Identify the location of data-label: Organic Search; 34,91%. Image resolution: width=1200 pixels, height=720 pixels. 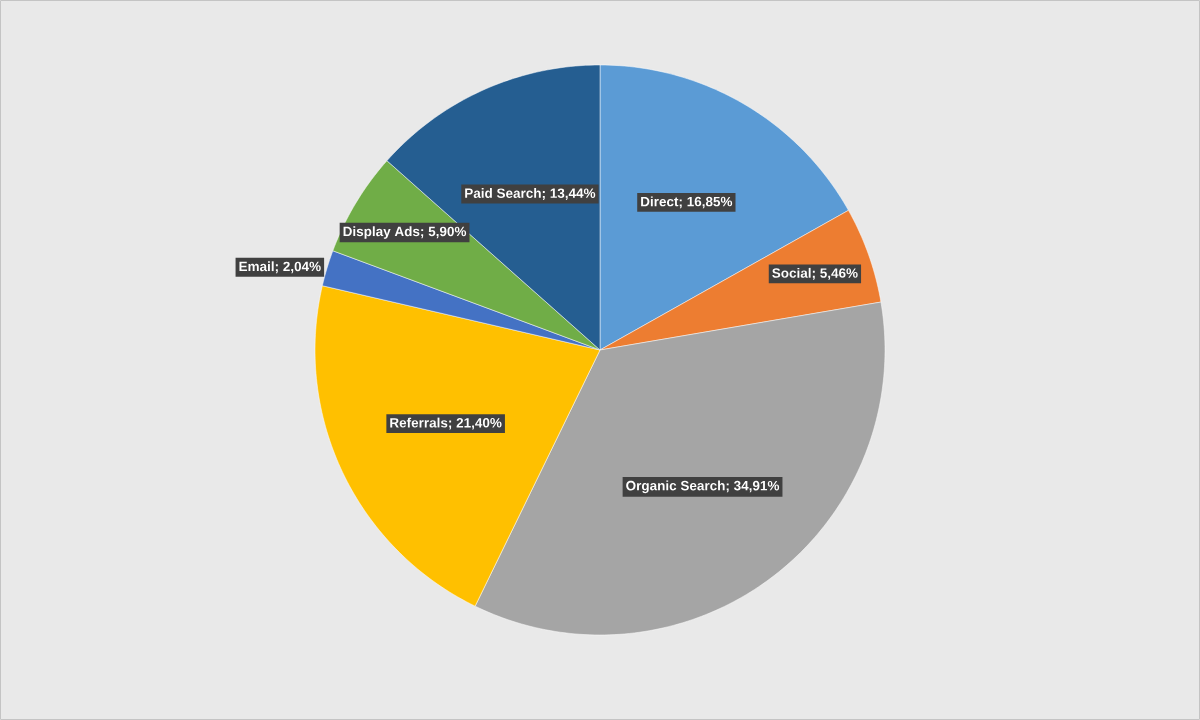
(703, 487).